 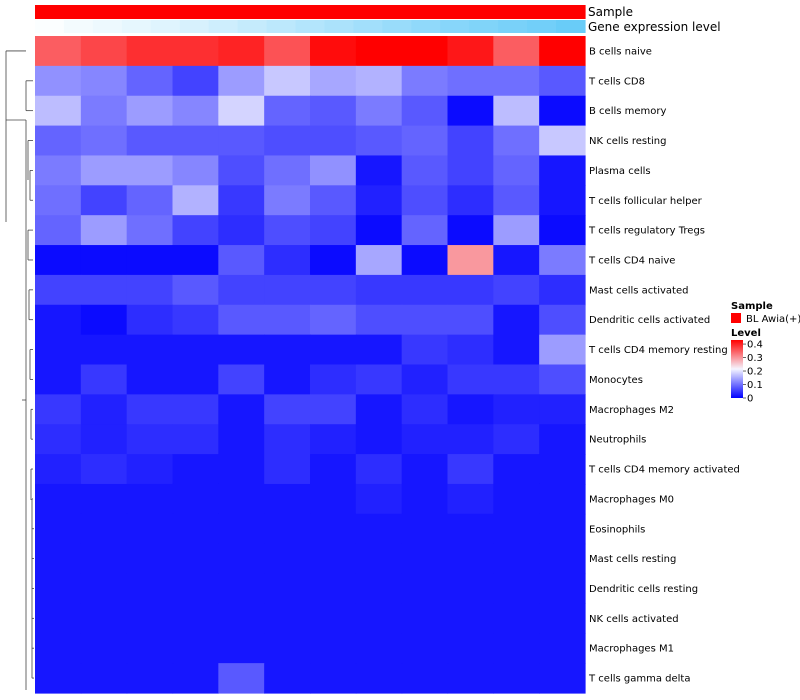 What do you see at coordinates (627, 141) in the screenshot?
I see `row-label: NK cells resting` at bounding box center [627, 141].